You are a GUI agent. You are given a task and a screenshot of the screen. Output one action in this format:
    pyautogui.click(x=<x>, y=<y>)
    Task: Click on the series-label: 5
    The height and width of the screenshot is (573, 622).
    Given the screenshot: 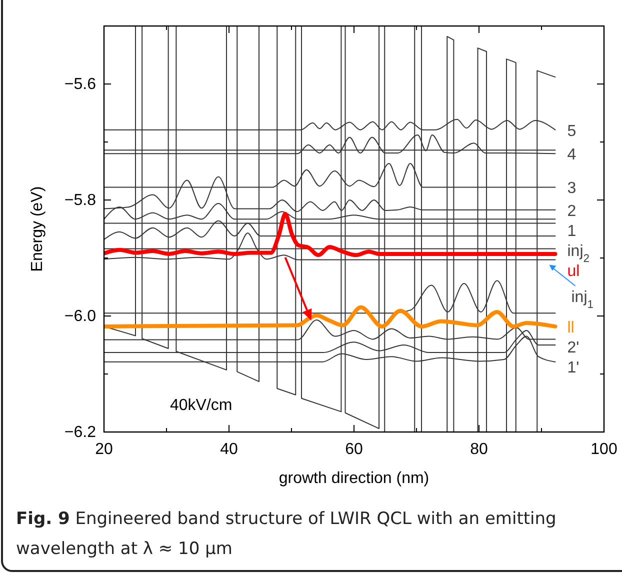 What is the action you would take?
    pyautogui.click(x=571, y=131)
    